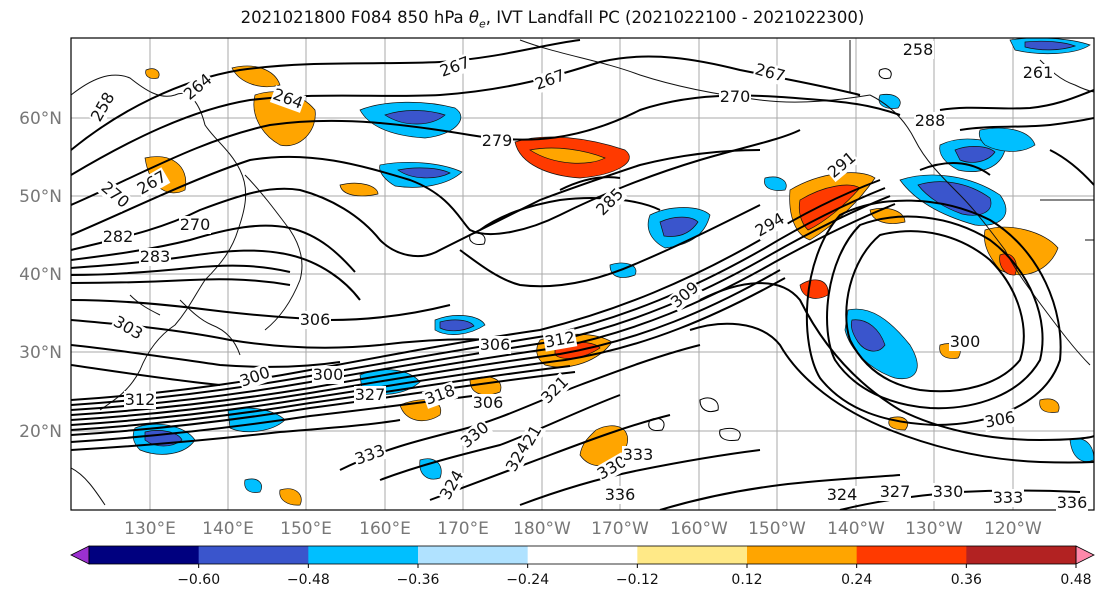  I want to click on lat-label-40n: 40°N, so click(40, 275).